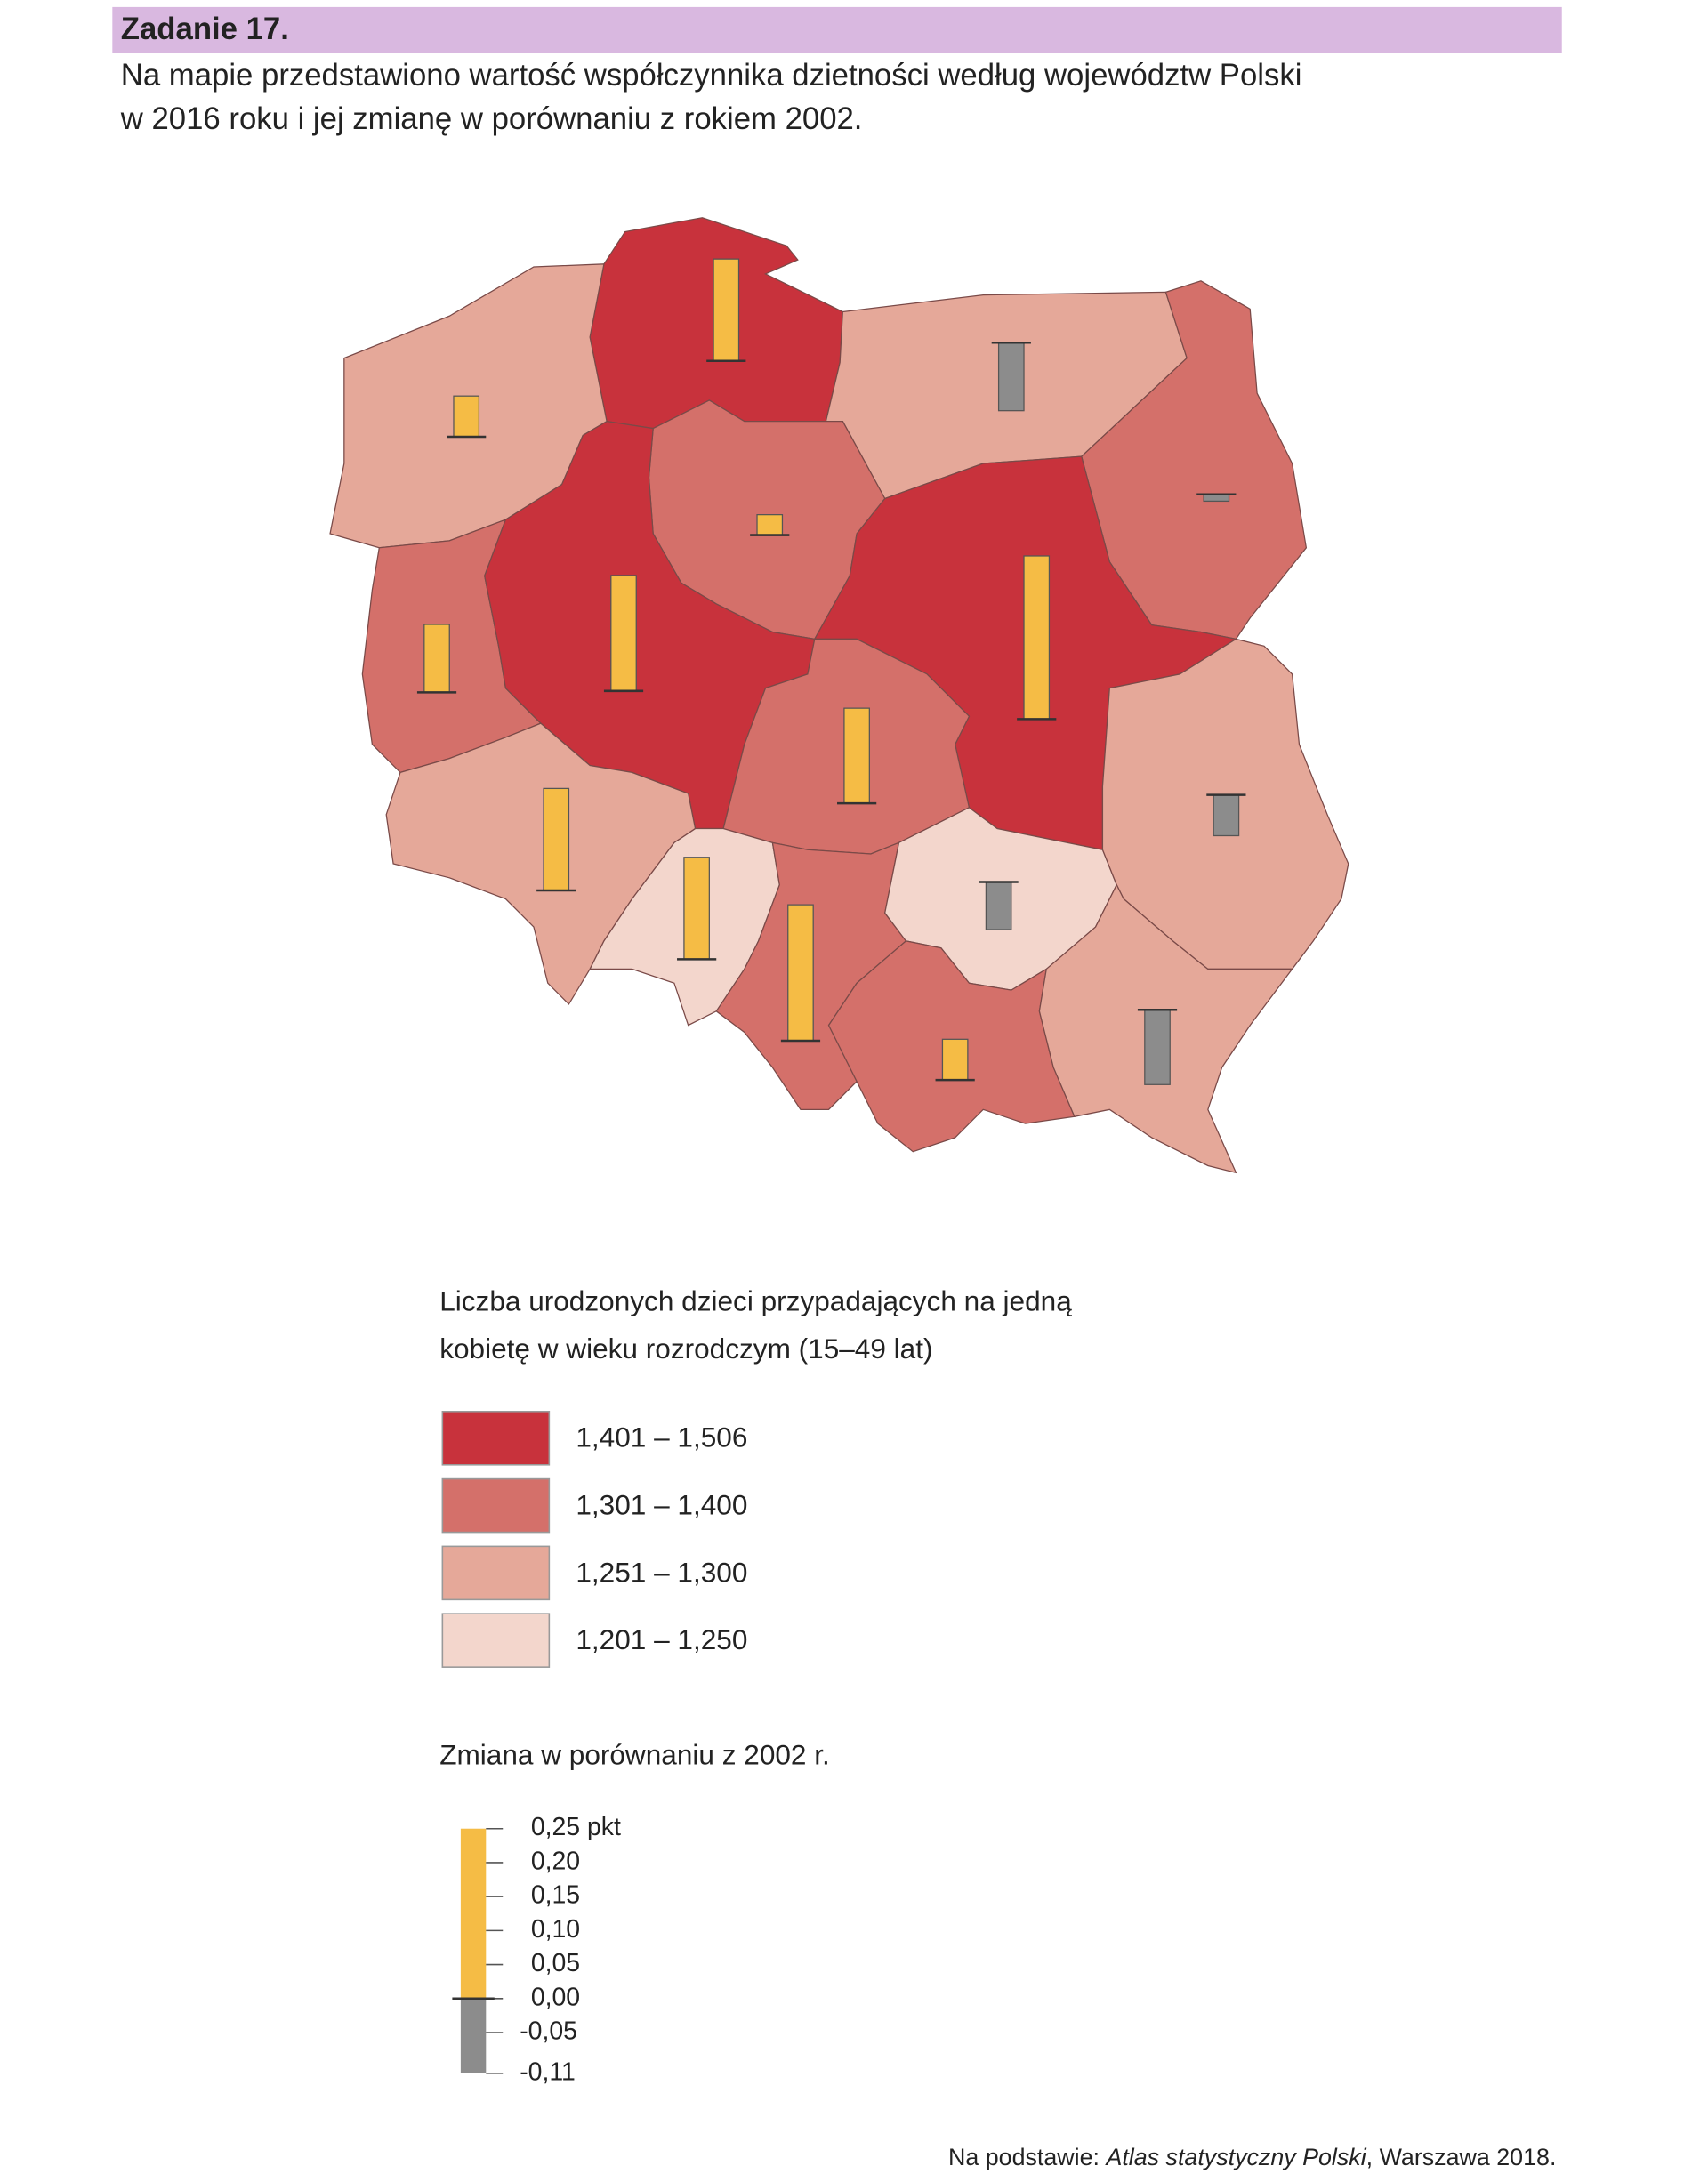 The image size is (1708, 2182). Describe the element at coordinates (661, 1437) in the screenshot. I see `legend-label: 1,401 – 1,506` at that location.